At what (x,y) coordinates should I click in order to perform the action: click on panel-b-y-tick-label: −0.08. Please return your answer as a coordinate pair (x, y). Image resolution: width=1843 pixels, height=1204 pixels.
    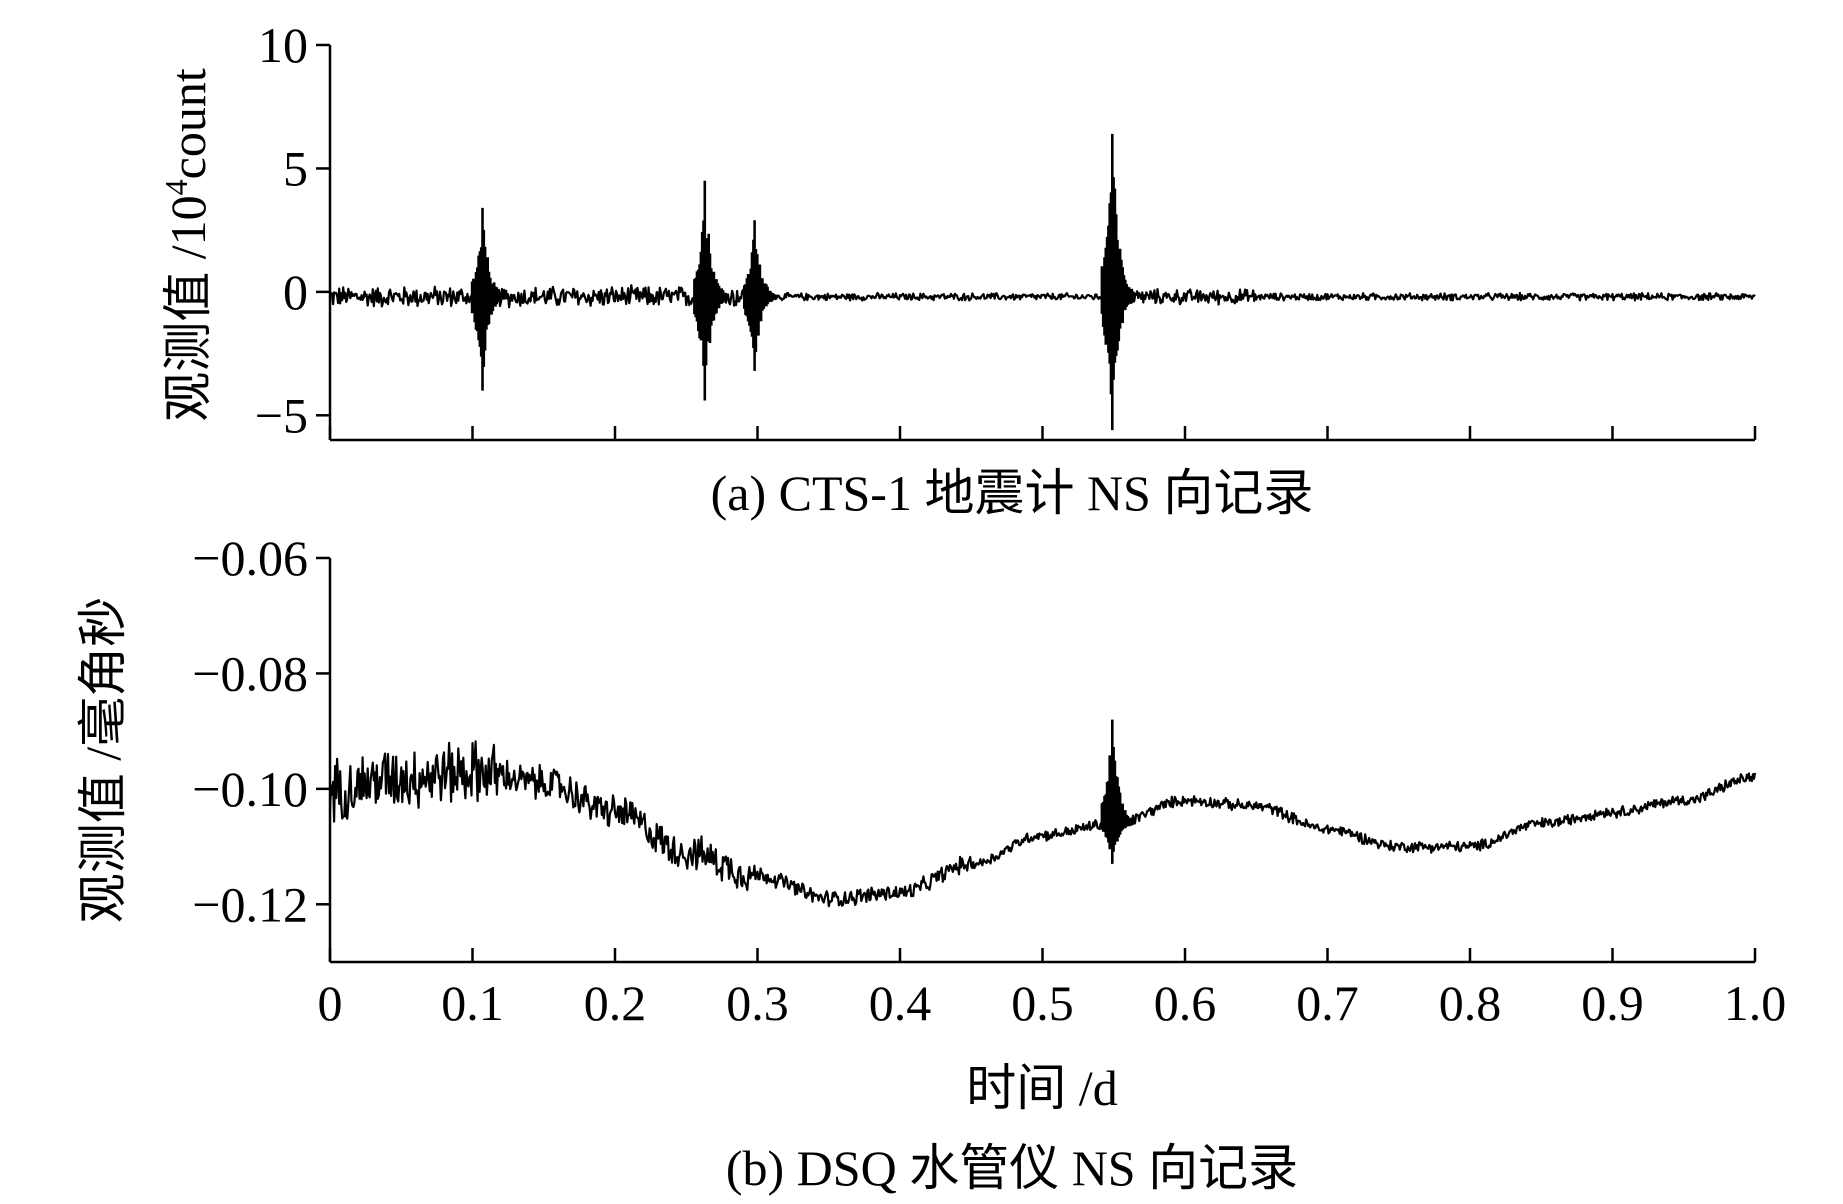
    Looking at the image, I should click on (250, 673).